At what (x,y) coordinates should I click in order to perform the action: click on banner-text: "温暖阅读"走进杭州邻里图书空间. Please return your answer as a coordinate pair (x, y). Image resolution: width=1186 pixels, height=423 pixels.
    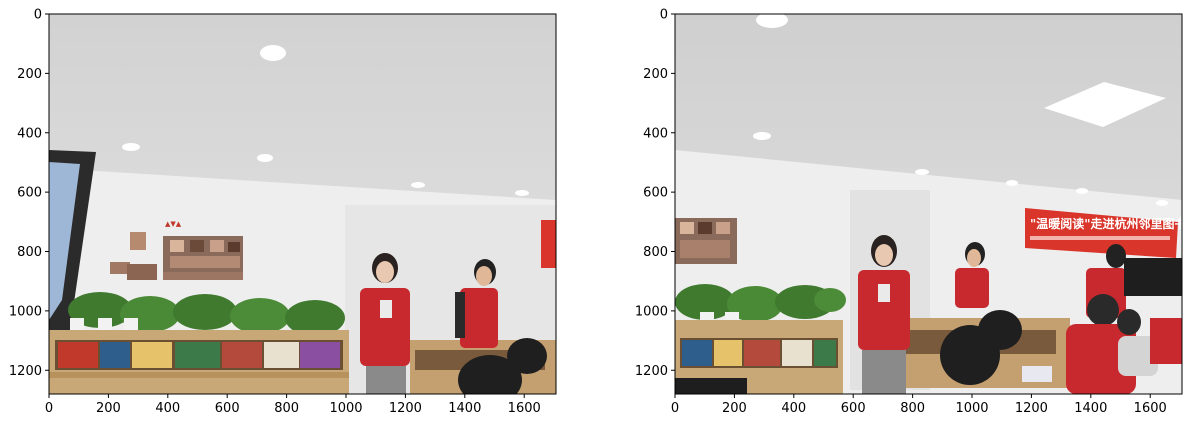
    Looking at the image, I should click on (1108, 223).